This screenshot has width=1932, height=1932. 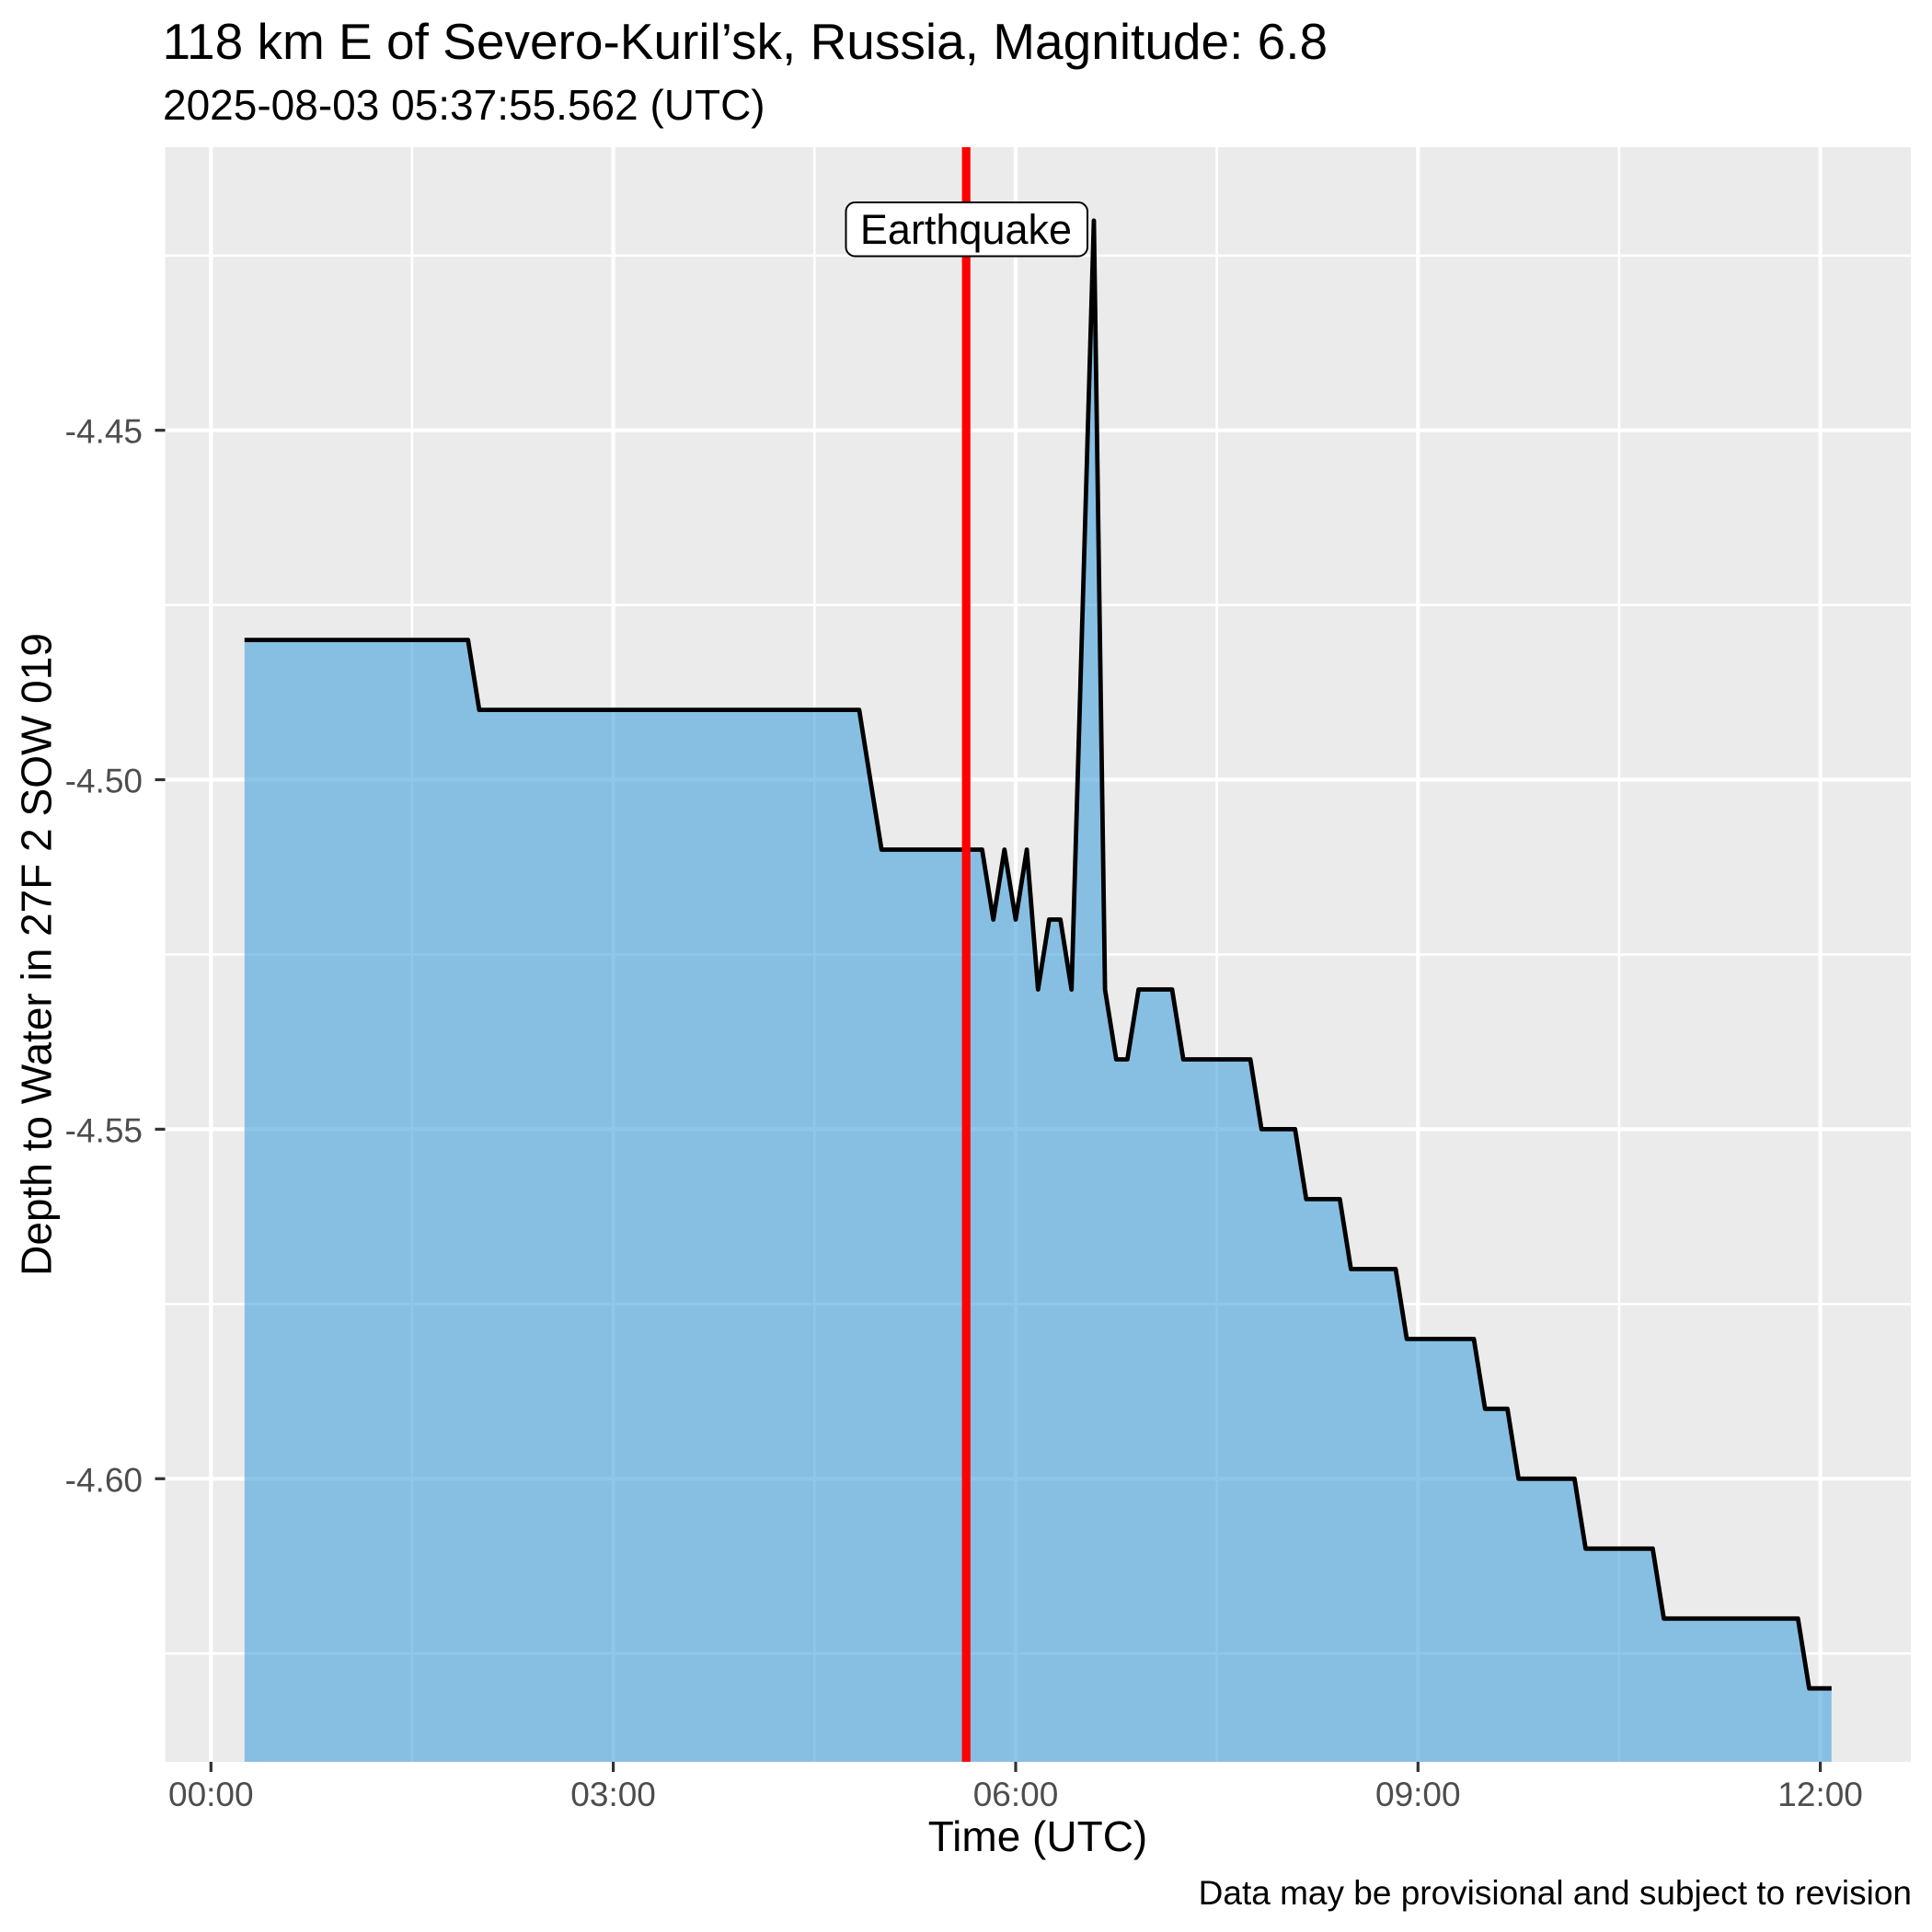 What do you see at coordinates (104, 1480) in the screenshot?
I see `svg-text: -4.60` at bounding box center [104, 1480].